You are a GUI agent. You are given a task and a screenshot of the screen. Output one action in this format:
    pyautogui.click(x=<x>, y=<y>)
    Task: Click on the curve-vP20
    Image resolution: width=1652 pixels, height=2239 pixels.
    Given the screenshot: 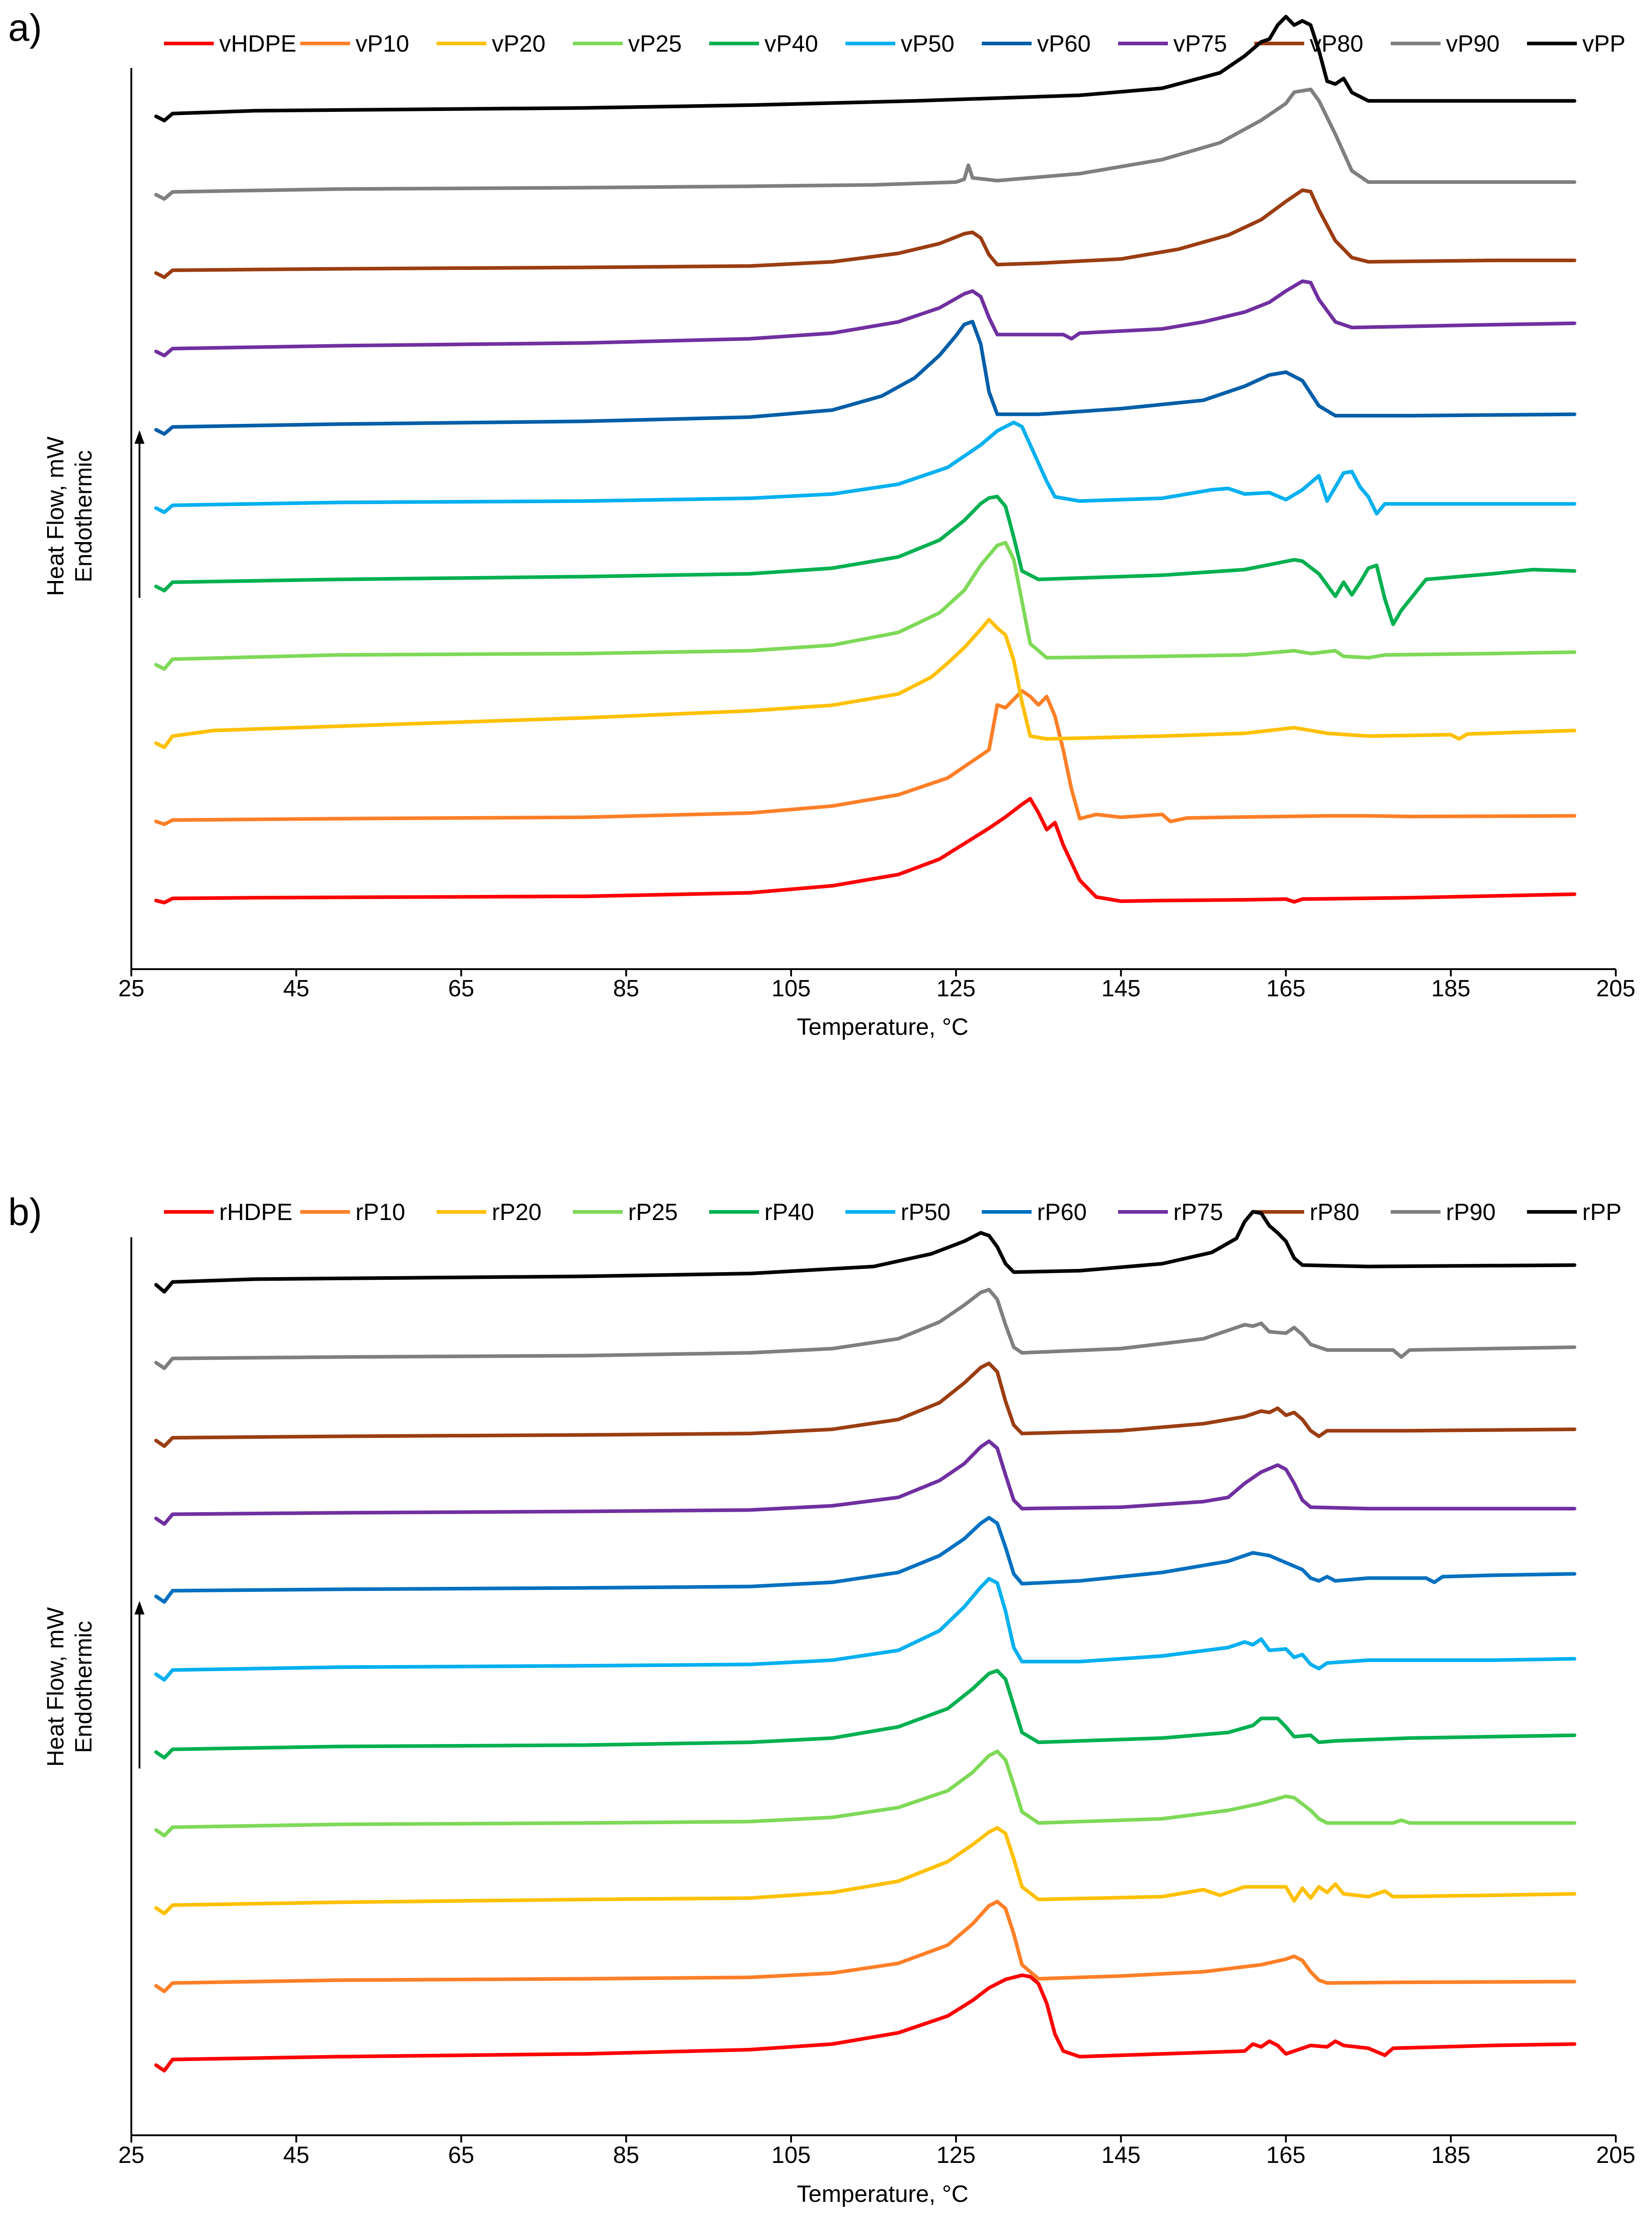 What is the action you would take?
    pyautogui.click(x=865, y=684)
    